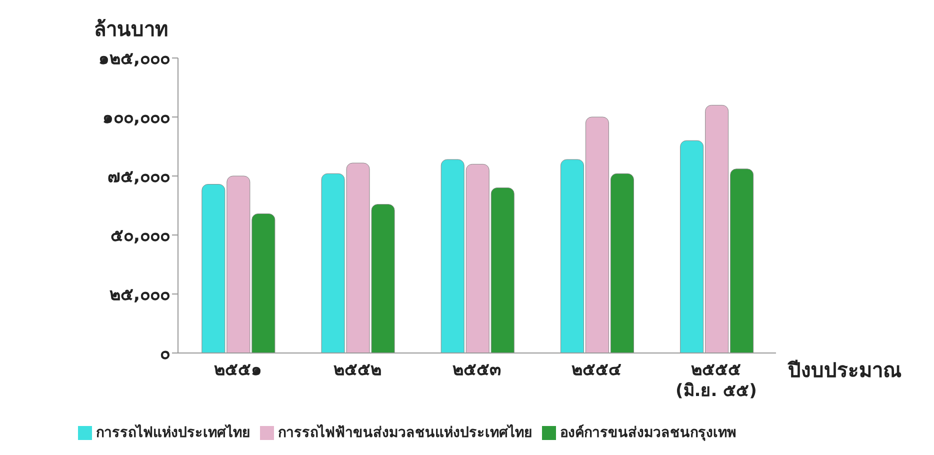  I want to click on legend-label: องค์การขนส่งมวลชนกรุงเทพ, so click(648, 433).